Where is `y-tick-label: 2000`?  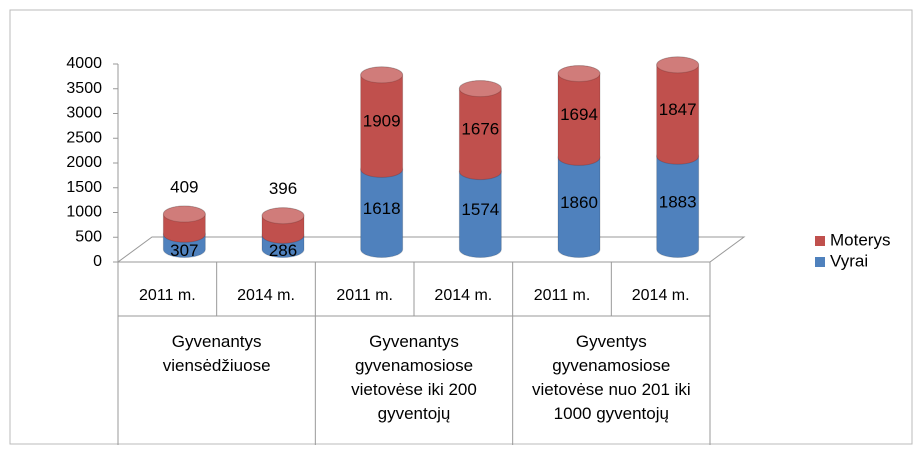
y-tick-label: 2000 is located at coordinates (84, 162).